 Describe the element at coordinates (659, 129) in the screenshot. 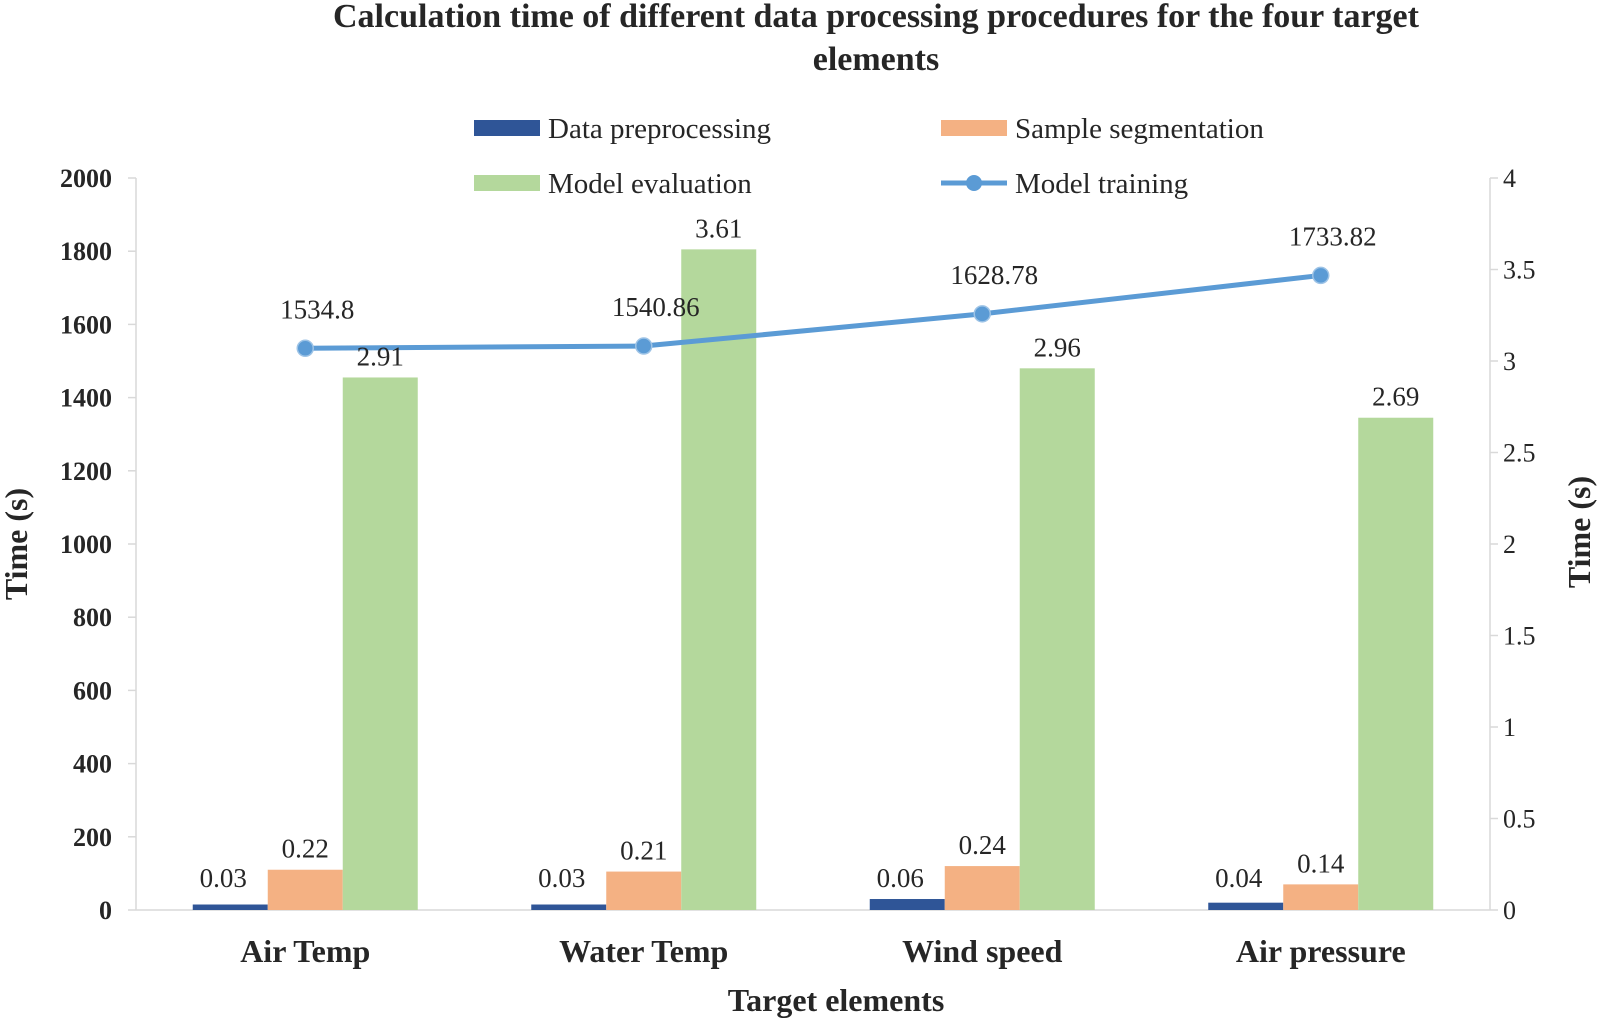

I see `legend-label-data-preprocessing: Data preprocessing` at that location.